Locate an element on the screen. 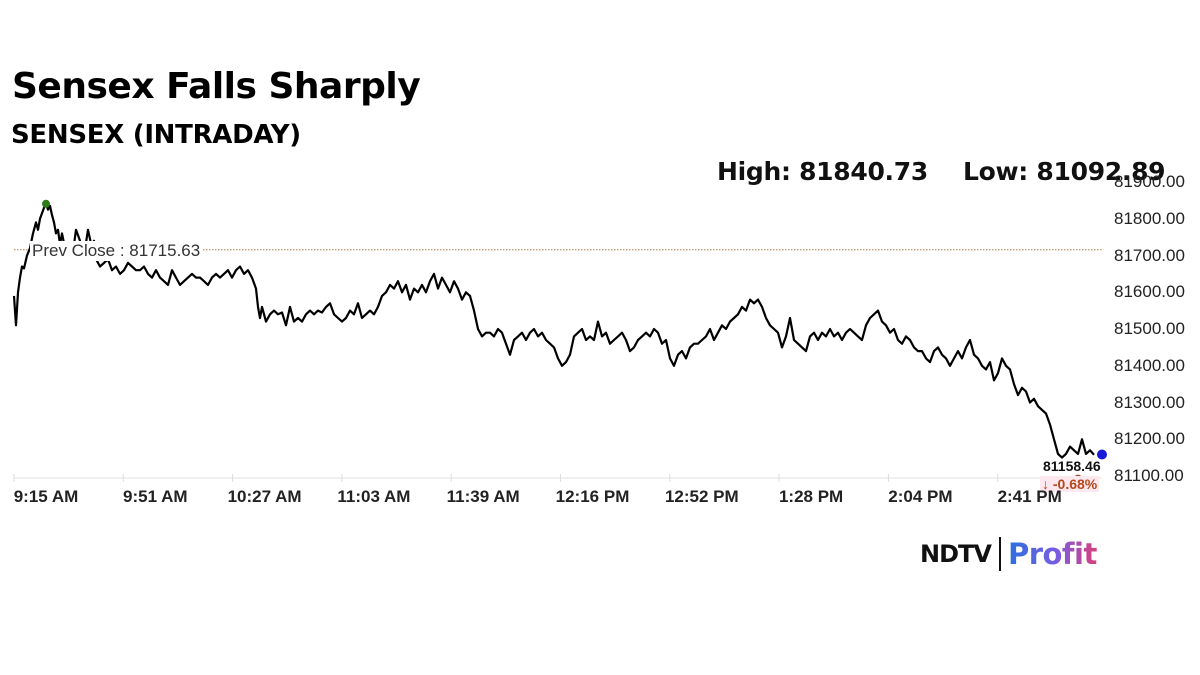 The image size is (1200, 675). high-marker-icon is located at coordinates (46, 203).